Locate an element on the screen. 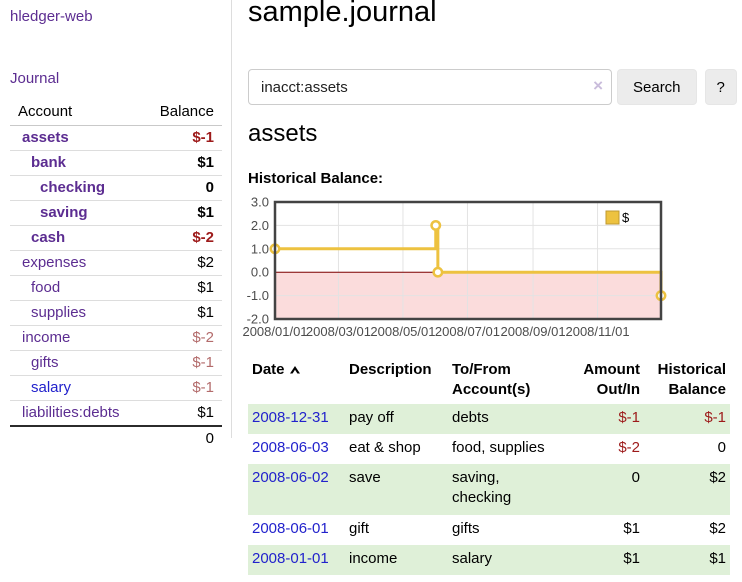 This screenshot has height=582, width=742. account-link: saving is located at coordinates (64, 212).